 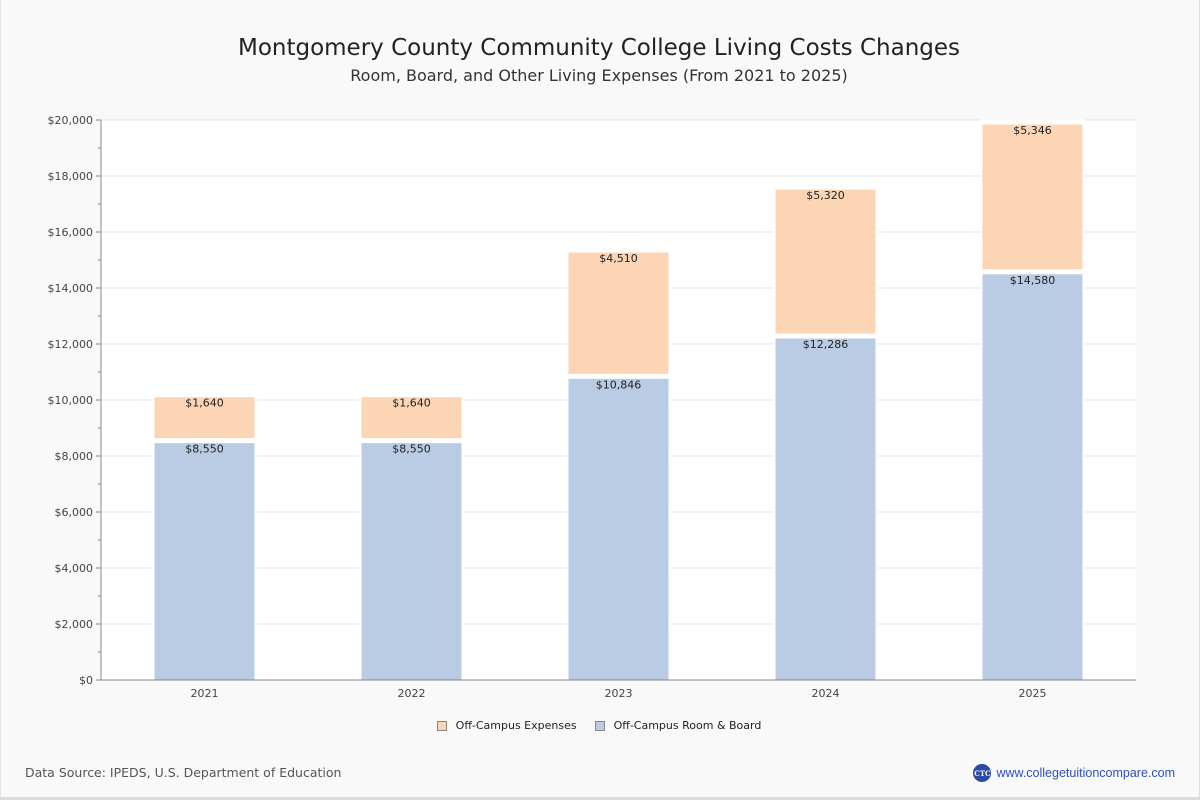 What do you see at coordinates (71, 344) in the screenshot?
I see `y-tick-label: $12,000` at bounding box center [71, 344].